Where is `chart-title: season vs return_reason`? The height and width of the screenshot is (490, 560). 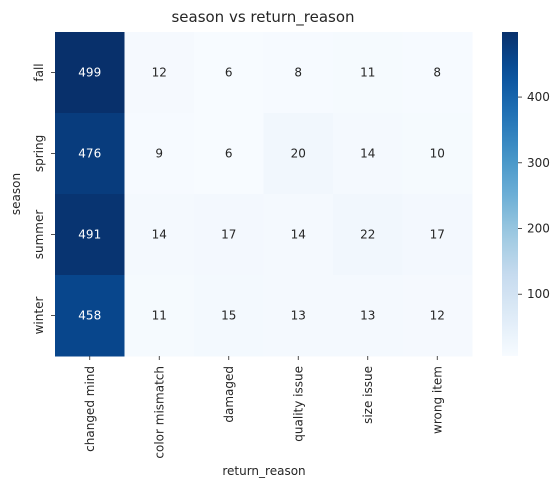
chart-title: season vs return_reason is located at coordinates (262, 17).